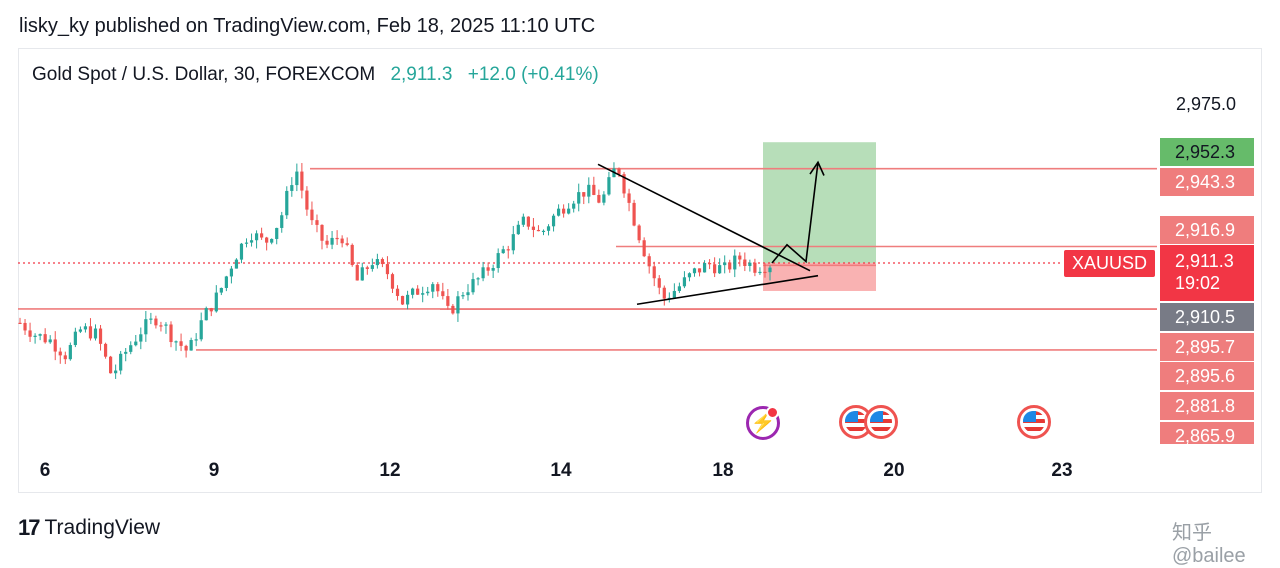 This screenshot has width=1280, height=568. Describe the element at coordinates (1207, 317) in the screenshot. I see `price-tag-crosshair: 2,910.5` at that location.